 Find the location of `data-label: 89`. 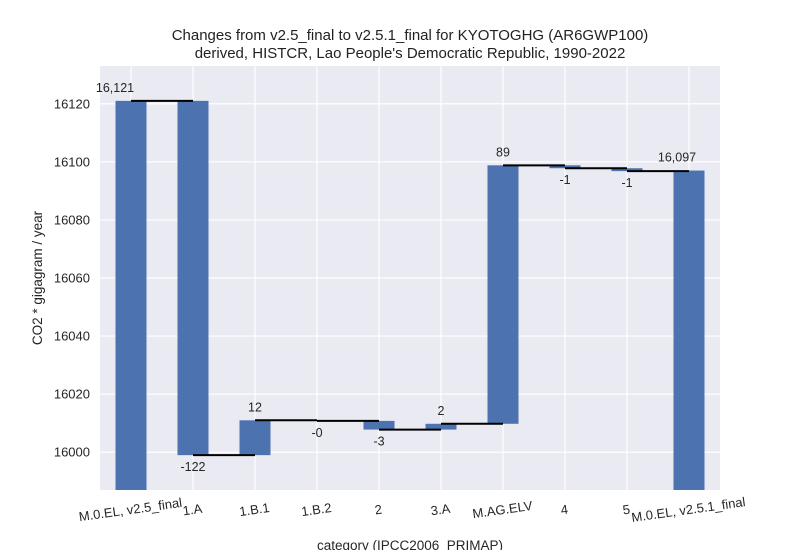

data-label: 89 is located at coordinates (503, 152).